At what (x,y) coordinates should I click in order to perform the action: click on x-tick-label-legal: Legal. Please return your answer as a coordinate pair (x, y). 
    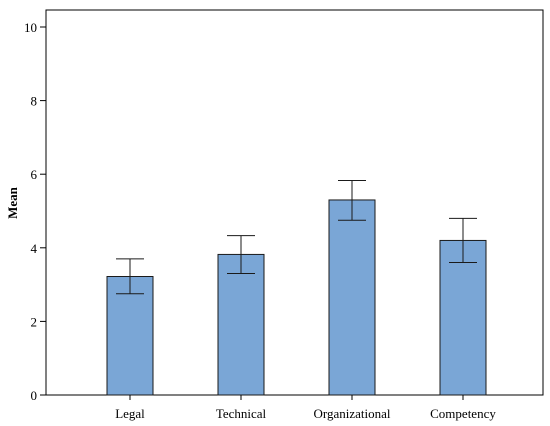
    Looking at the image, I should click on (130, 413).